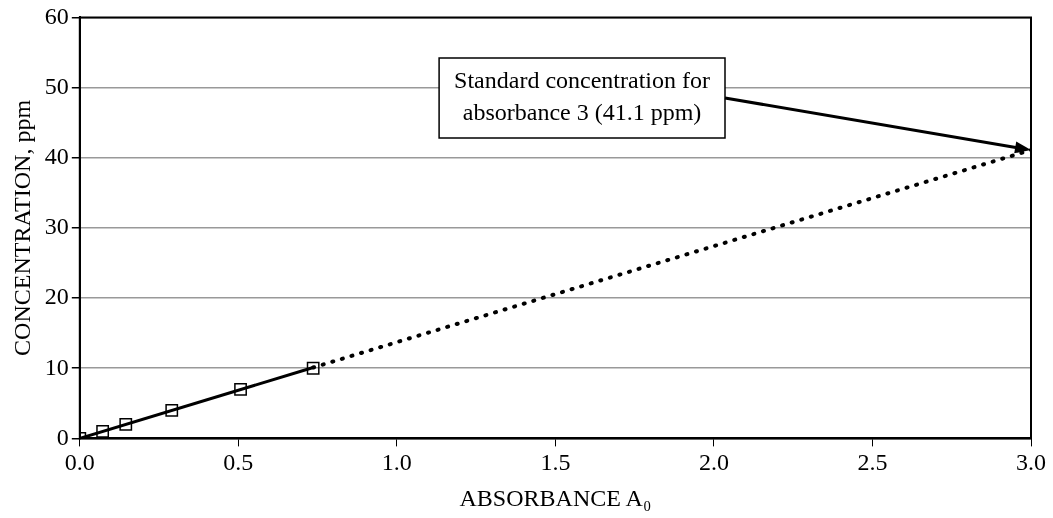 This screenshot has width=1053, height=518. What do you see at coordinates (62, 436) in the screenshot?
I see `y-tick-label: 0` at bounding box center [62, 436].